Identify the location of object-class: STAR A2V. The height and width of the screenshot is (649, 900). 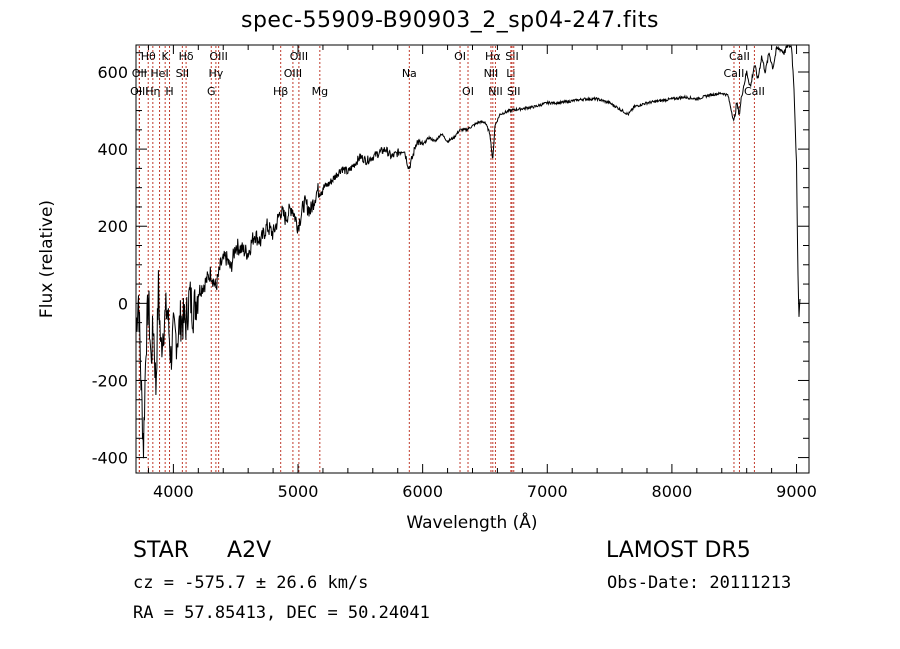
(202, 550).